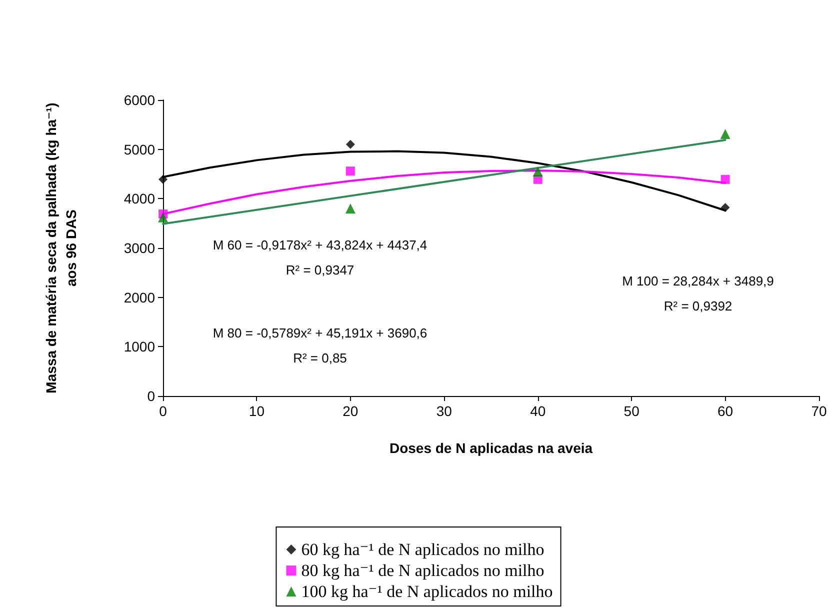 The width and height of the screenshot is (839, 616). What do you see at coordinates (61, 248) in the screenshot?
I see `y-axis-title: Massa de matéria seca da palhada (kg ha⁻¹) aos 96 DAS` at bounding box center [61, 248].